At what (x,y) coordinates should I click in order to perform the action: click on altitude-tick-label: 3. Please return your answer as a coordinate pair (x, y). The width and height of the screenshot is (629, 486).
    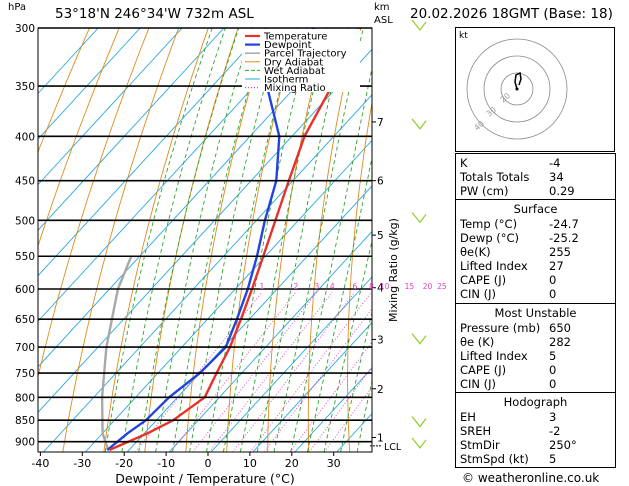
    Looking at the image, I should click on (380, 340).